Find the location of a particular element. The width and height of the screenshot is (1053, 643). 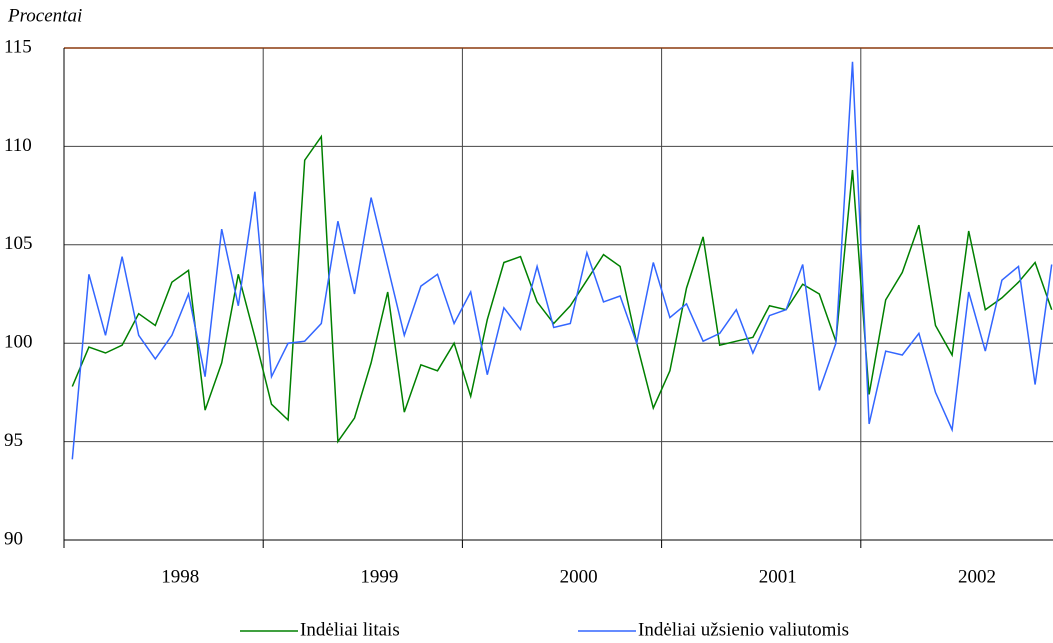

y-tick-label: 90 is located at coordinates (13, 538).